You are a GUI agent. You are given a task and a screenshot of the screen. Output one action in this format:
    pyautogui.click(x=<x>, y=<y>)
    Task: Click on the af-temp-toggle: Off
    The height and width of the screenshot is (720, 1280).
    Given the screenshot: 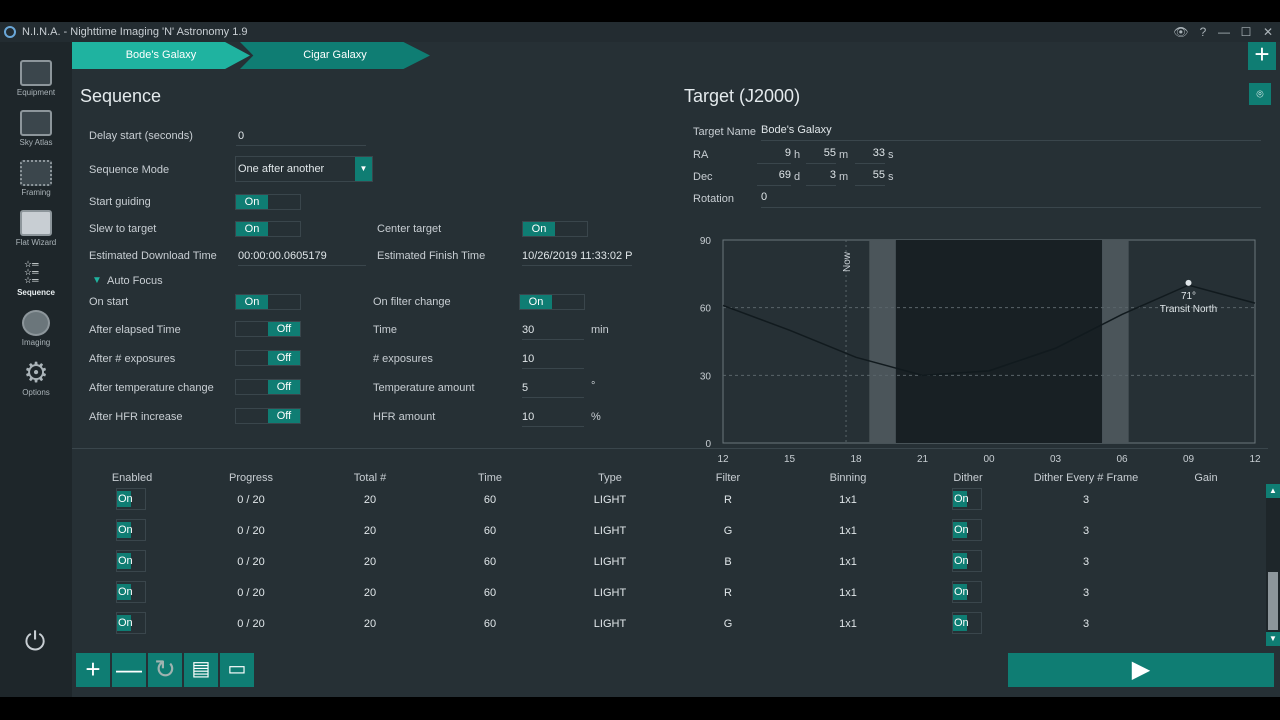 What is the action you would take?
    pyautogui.click(x=268, y=387)
    